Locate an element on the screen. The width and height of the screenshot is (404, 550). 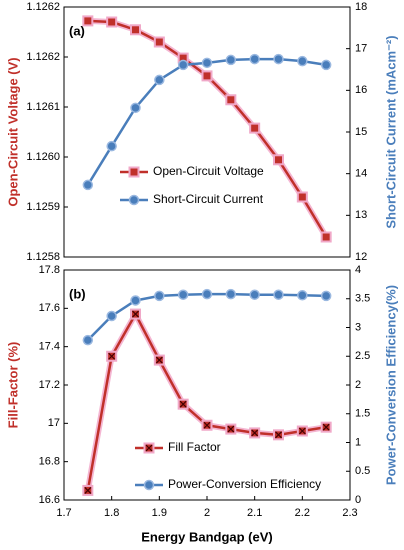
legend-label: Power-Conversion Efficiency is located at coordinates (244, 484).